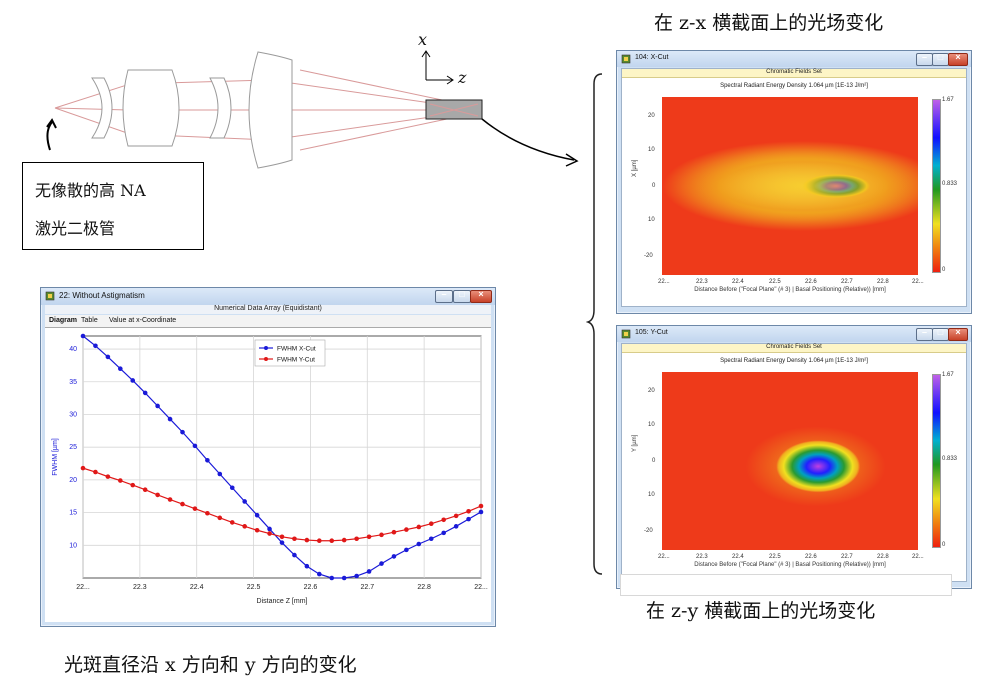  I want to click on bottom-caption: 光斑直径沿 x 方向和 y 方向的变化, so click(210, 665).